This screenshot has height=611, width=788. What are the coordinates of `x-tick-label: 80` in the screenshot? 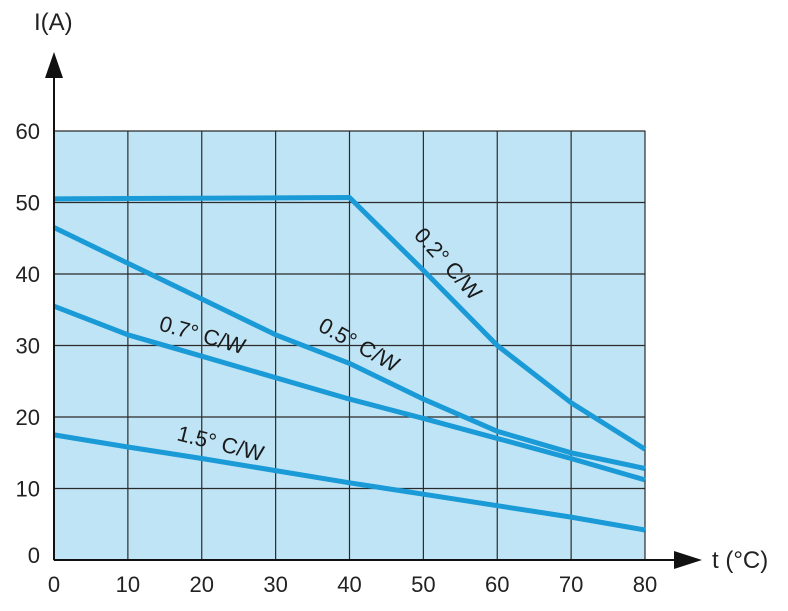 It's located at (645, 584).